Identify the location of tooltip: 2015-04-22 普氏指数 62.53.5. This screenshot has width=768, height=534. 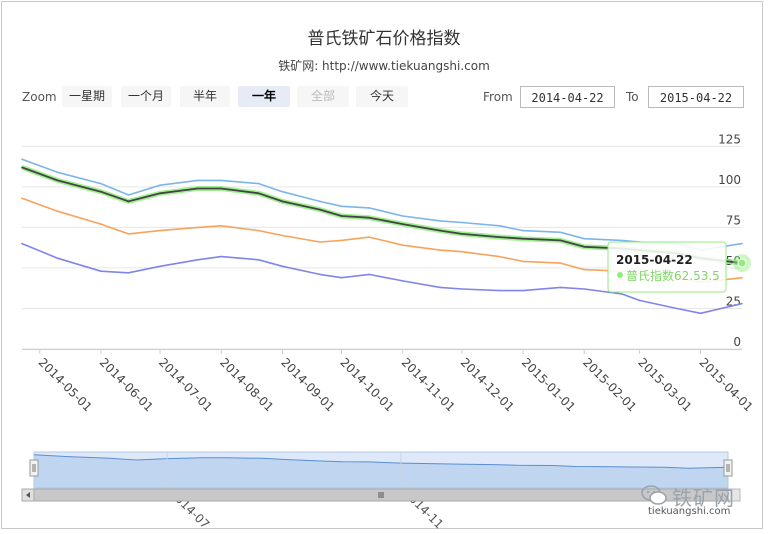
(667, 267).